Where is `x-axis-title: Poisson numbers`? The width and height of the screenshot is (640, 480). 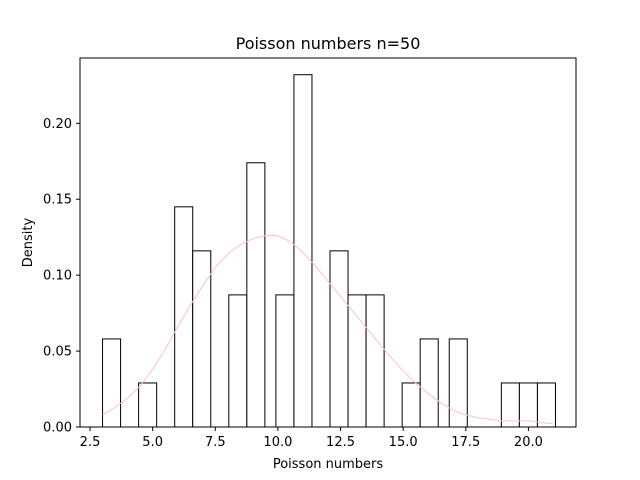
x-axis-title: Poisson numbers is located at coordinates (328, 464).